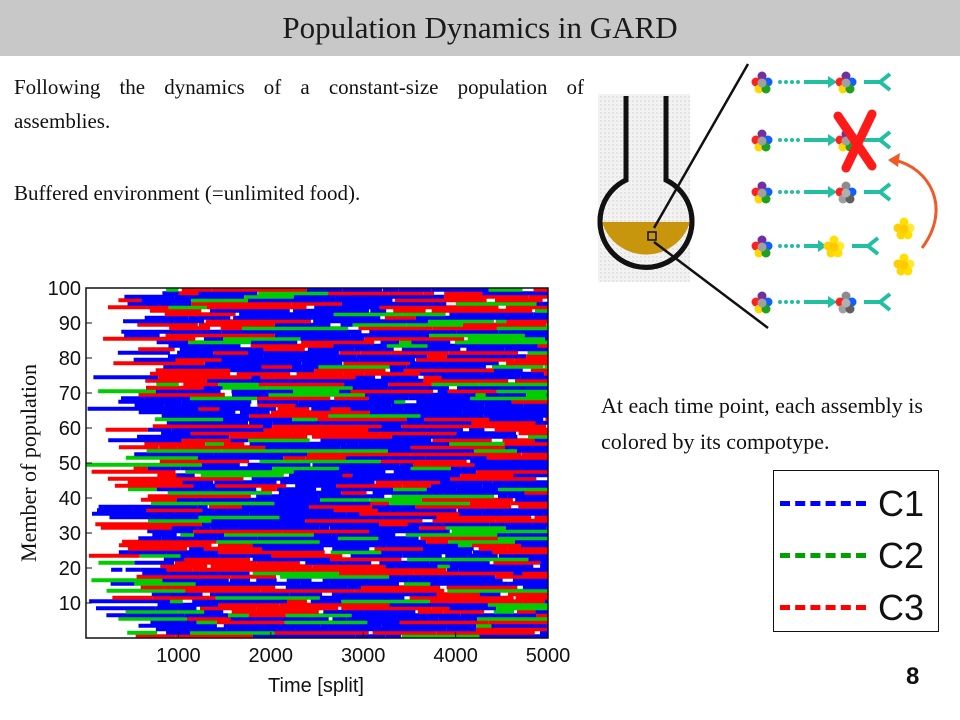  What do you see at coordinates (913, 201) in the screenshot?
I see `replacement-arrow-icon` at bounding box center [913, 201].